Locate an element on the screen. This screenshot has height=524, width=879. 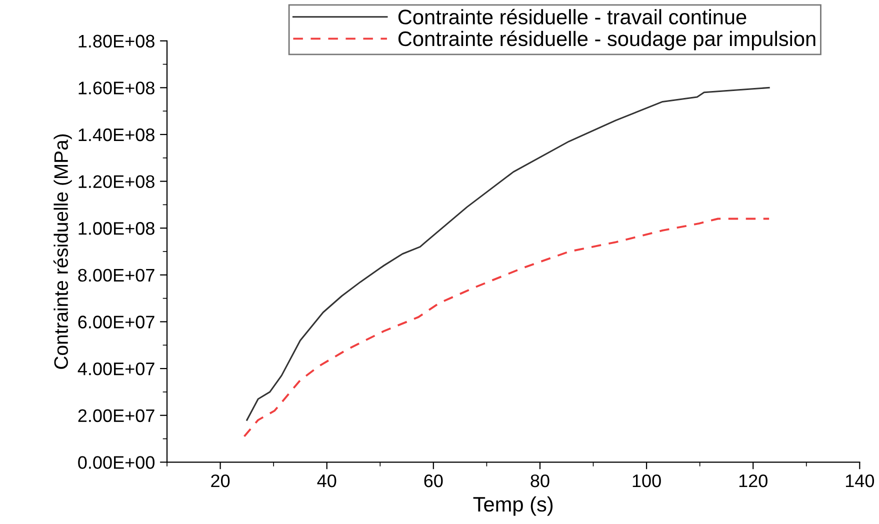
x-tick-label: 80 is located at coordinates (540, 481).